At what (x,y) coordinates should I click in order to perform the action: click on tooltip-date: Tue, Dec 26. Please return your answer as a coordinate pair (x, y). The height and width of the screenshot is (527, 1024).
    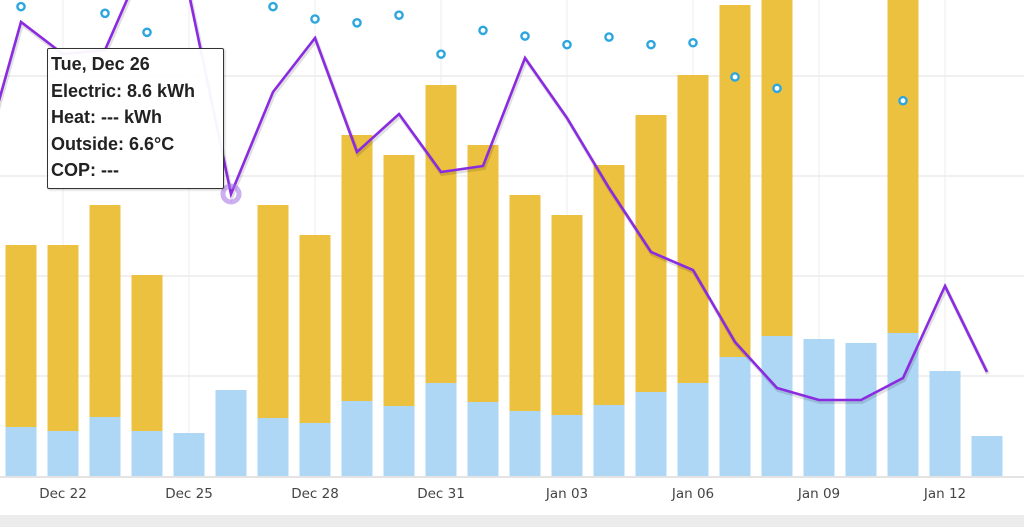
    Looking at the image, I should click on (100, 64).